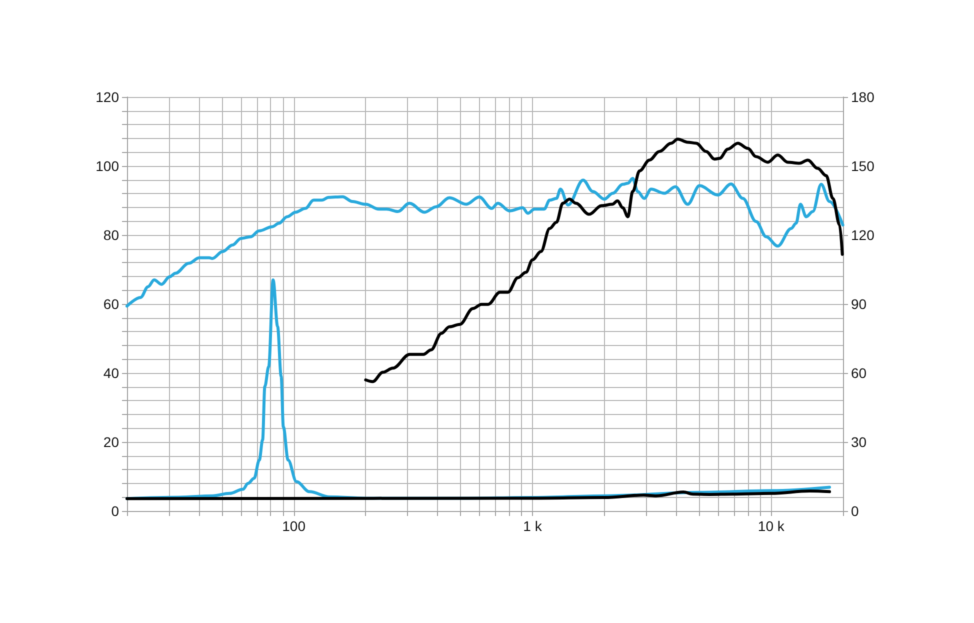  What do you see at coordinates (108, 97) in the screenshot?
I see `y-tick-label: 120` at bounding box center [108, 97].